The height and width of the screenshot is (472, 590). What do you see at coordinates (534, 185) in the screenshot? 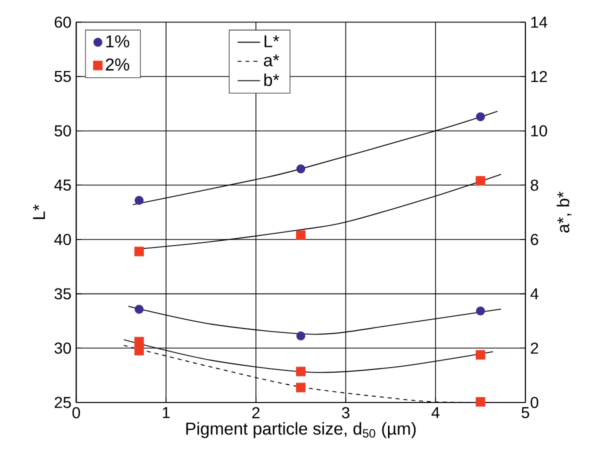
I see `y2-tick-label: 8` at bounding box center [534, 185].